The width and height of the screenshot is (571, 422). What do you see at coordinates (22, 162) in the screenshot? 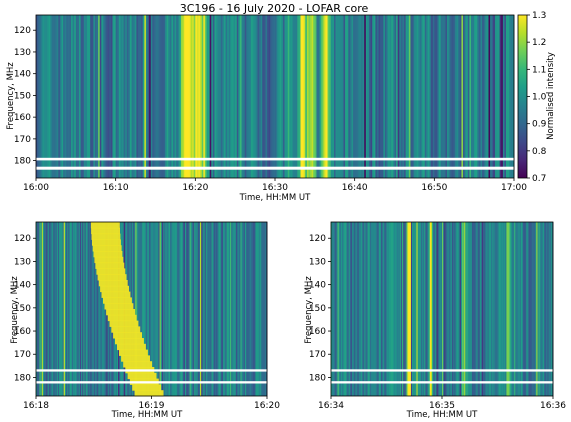
I see `y-tick-label: 180` at bounding box center [22, 162].